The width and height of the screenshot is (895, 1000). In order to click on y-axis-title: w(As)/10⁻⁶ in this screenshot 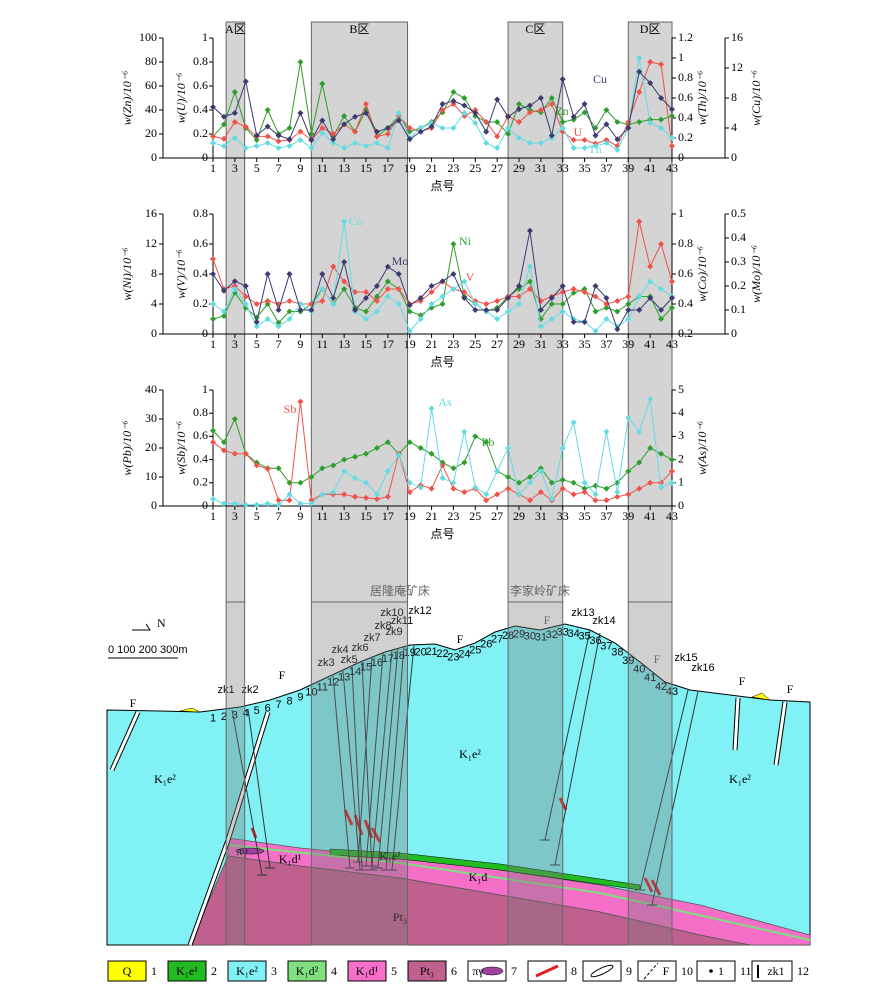, I will do `click(702, 448)`.